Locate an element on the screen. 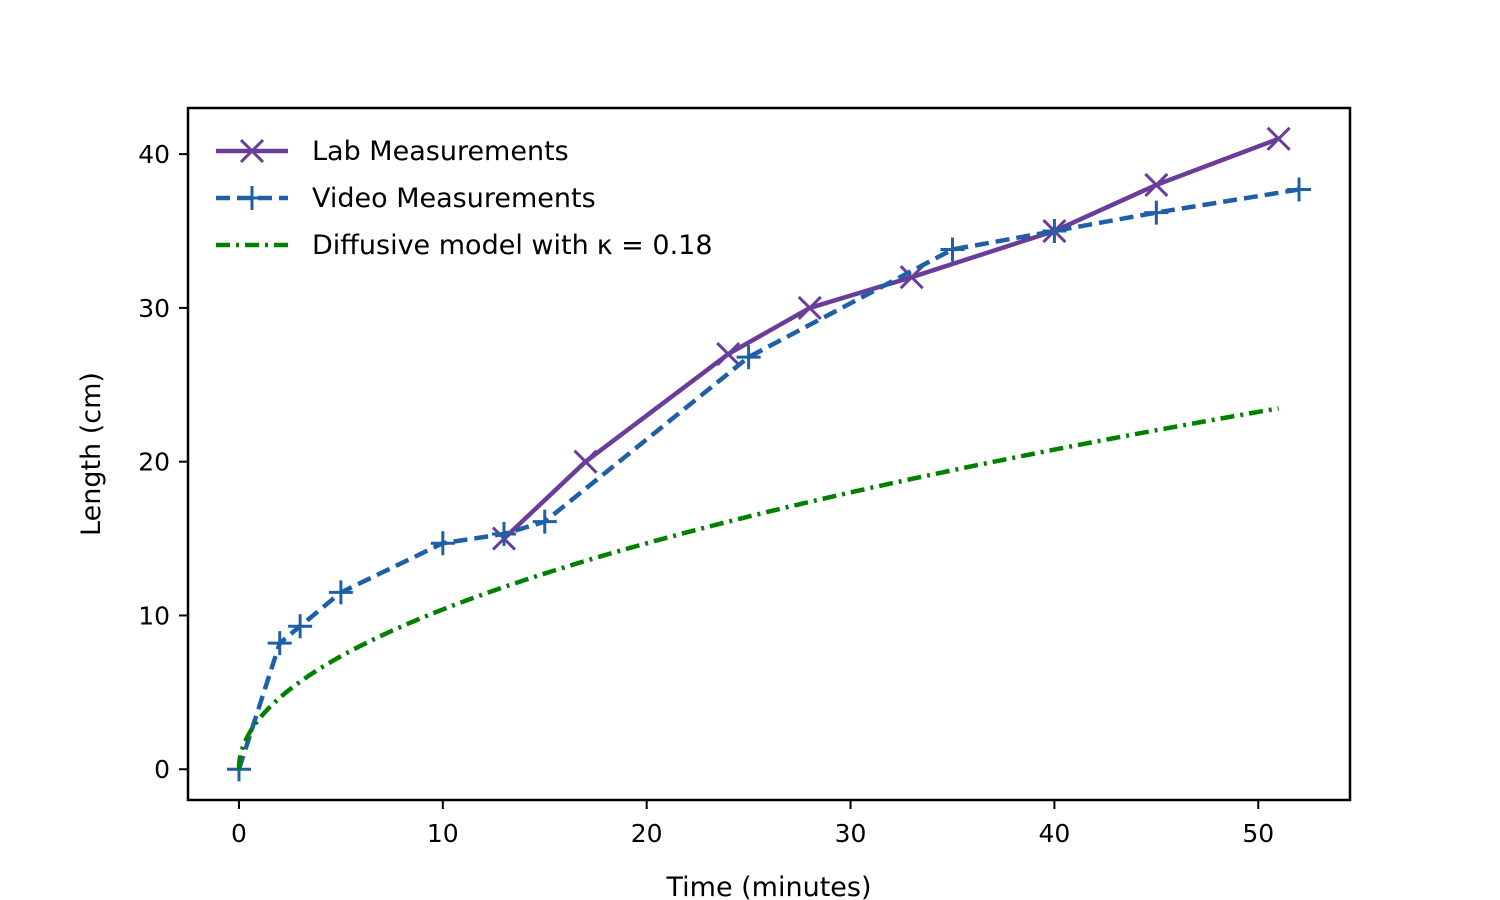  legend-entry: Diffusive model with κ = 0.18 is located at coordinates (512, 245).